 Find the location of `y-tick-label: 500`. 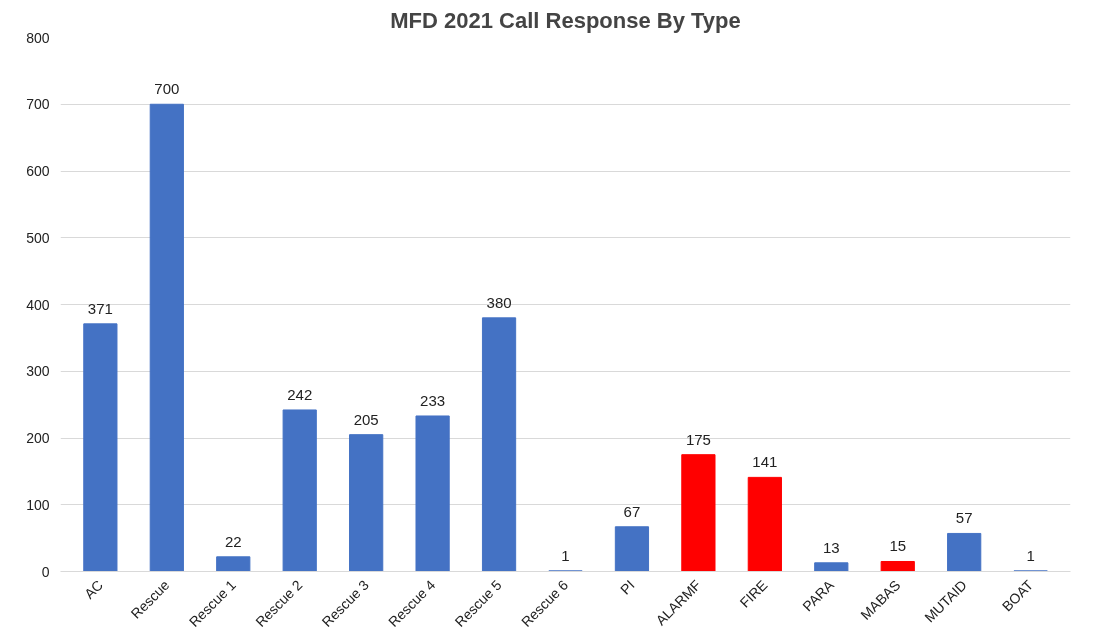

y-tick-label: 500 is located at coordinates (38, 237).